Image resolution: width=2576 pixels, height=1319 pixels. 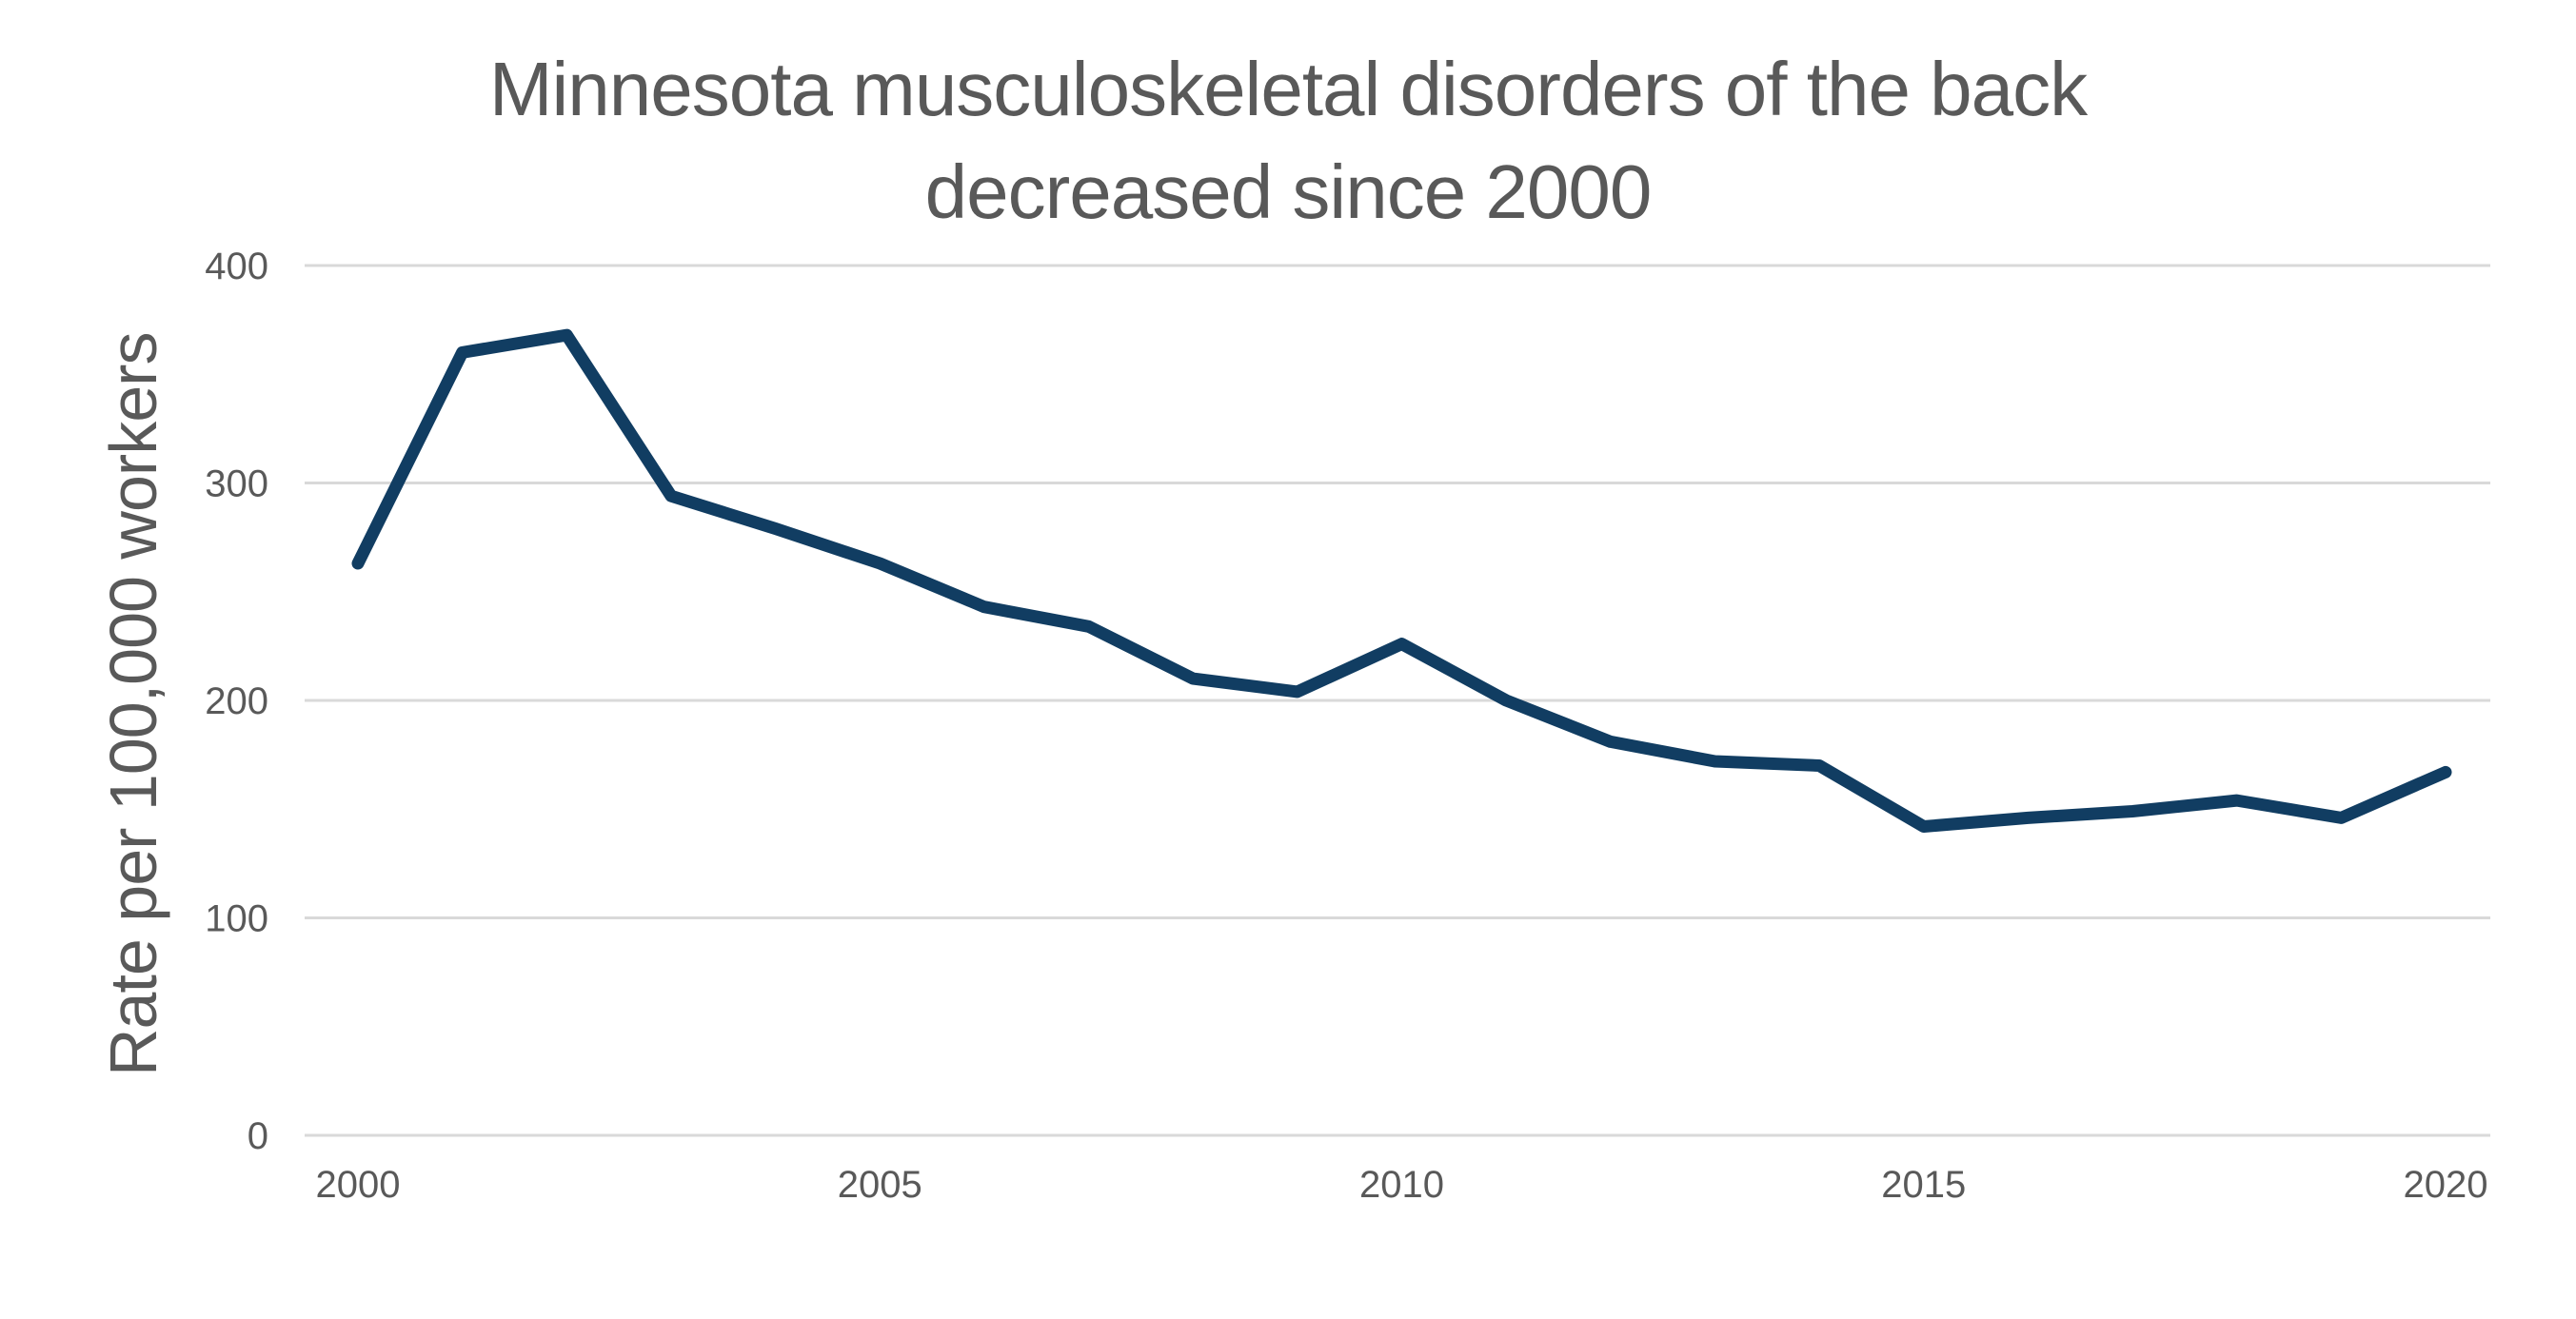 I want to click on y-tick-label: 0, so click(x=258, y=1136).